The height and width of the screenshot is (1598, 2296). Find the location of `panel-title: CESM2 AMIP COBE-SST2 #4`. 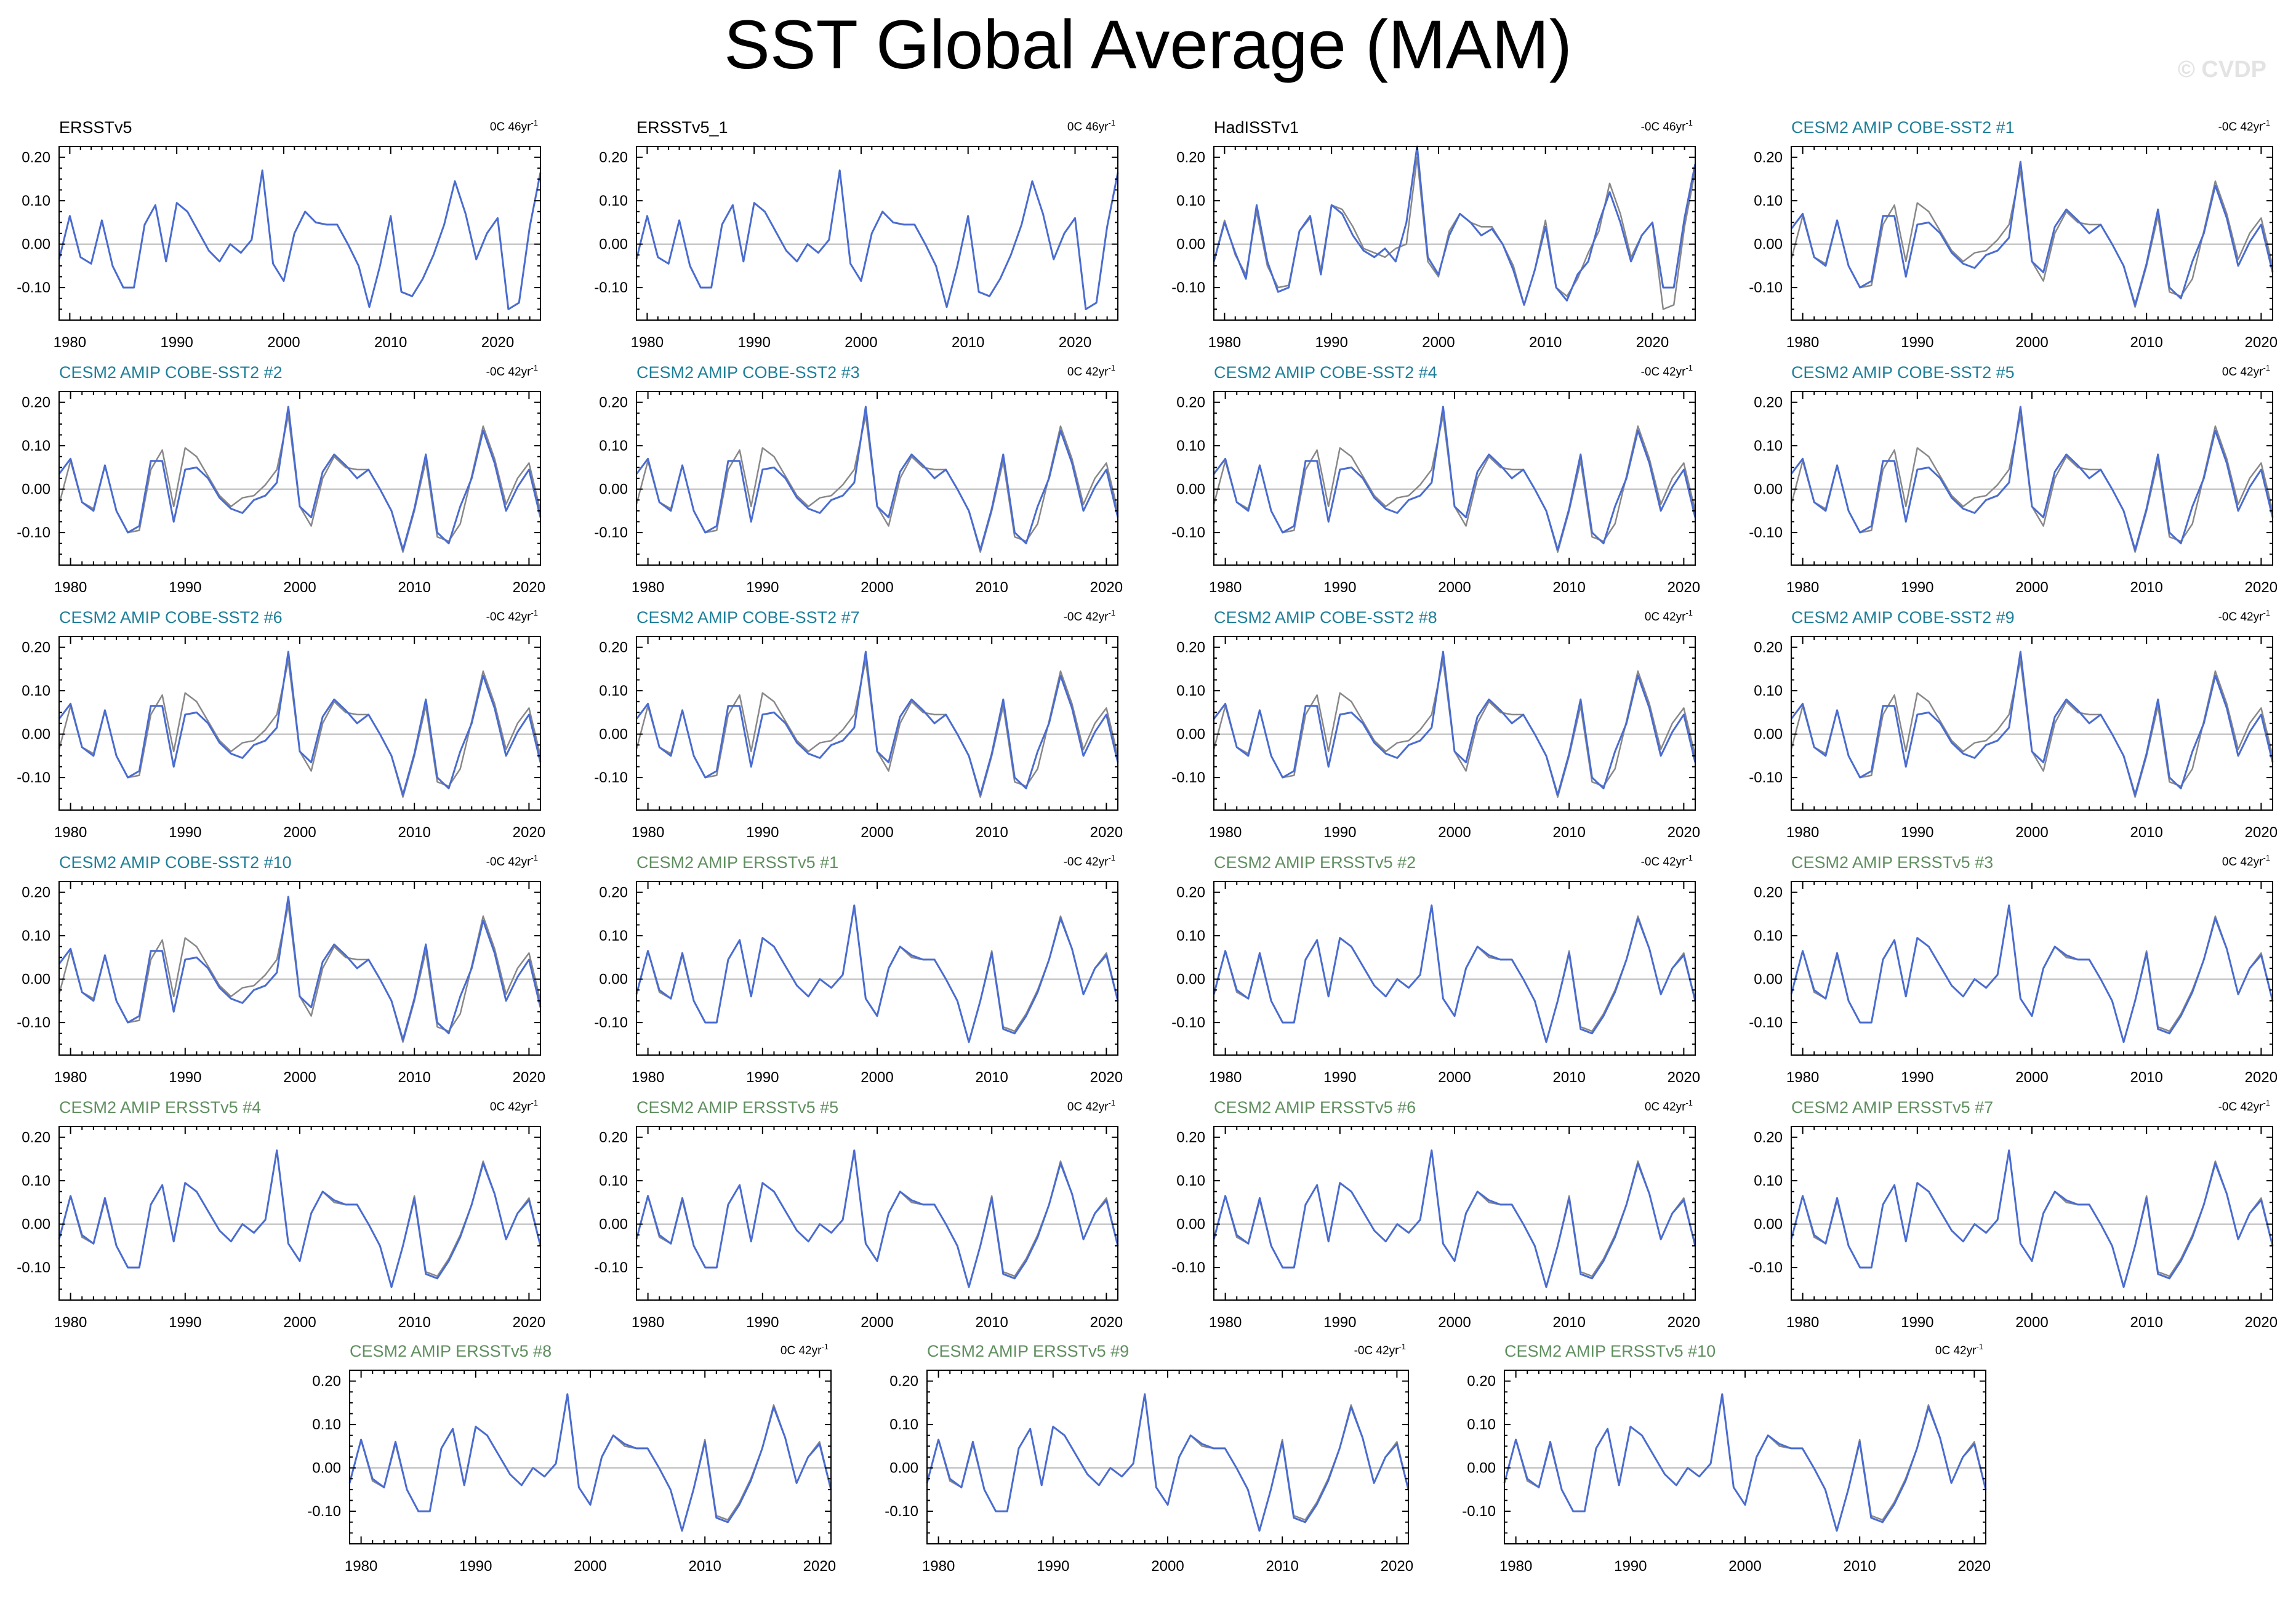

panel-title: CESM2 AMIP COBE-SST2 #4 is located at coordinates (1325, 372).